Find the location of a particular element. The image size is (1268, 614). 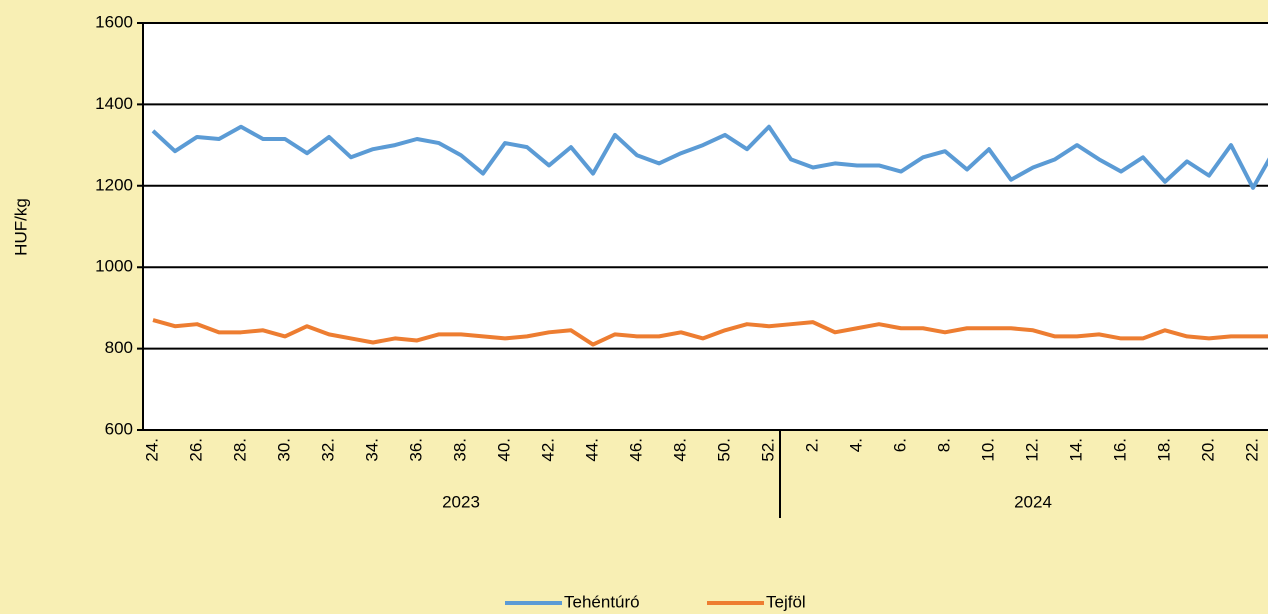

x-tick-label: 36. is located at coordinates (415, 450).